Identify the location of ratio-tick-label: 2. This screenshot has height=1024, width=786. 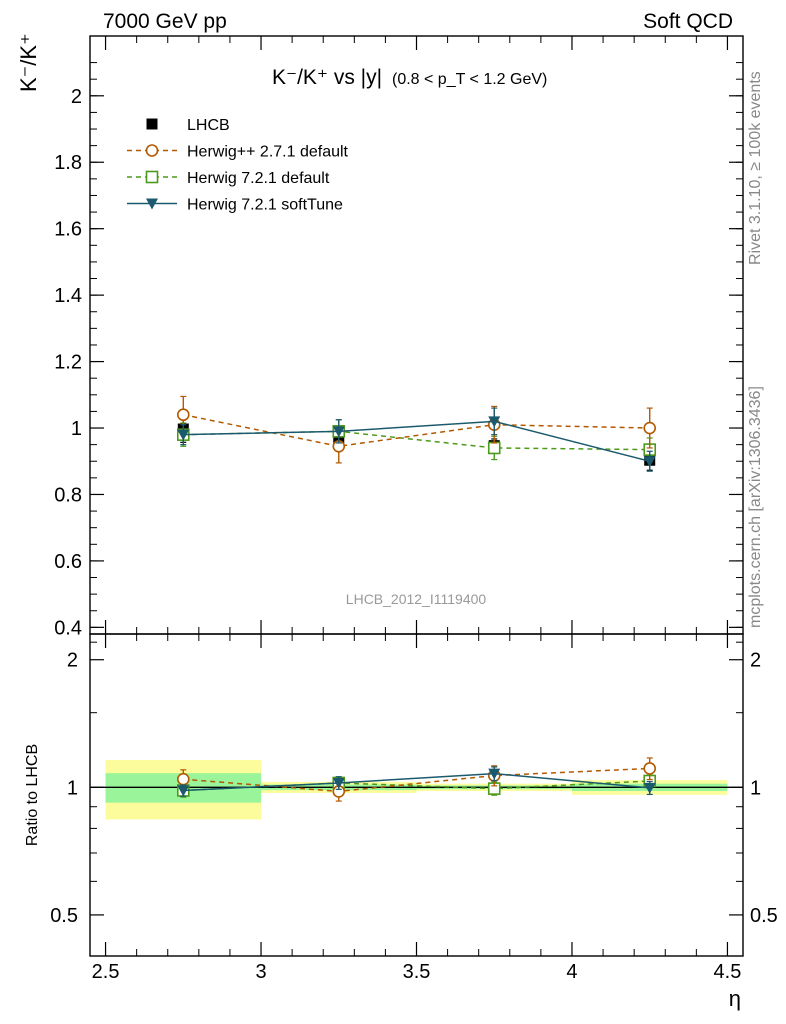
(72, 661).